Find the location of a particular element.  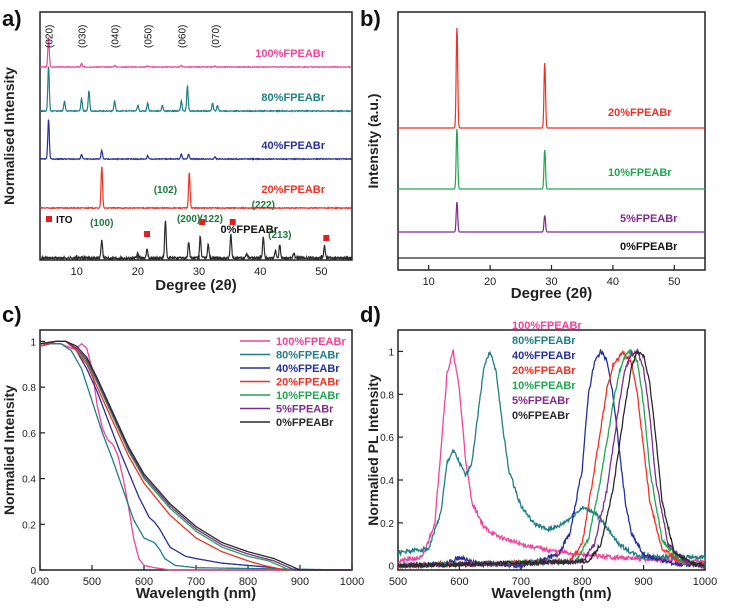

panel-c-ytick-label: 0 is located at coordinates (33, 571).